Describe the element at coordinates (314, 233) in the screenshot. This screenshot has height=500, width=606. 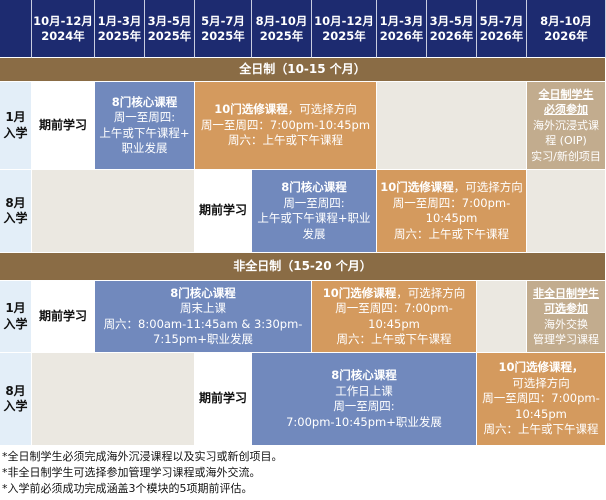
I see `core-line: 发展` at that location.